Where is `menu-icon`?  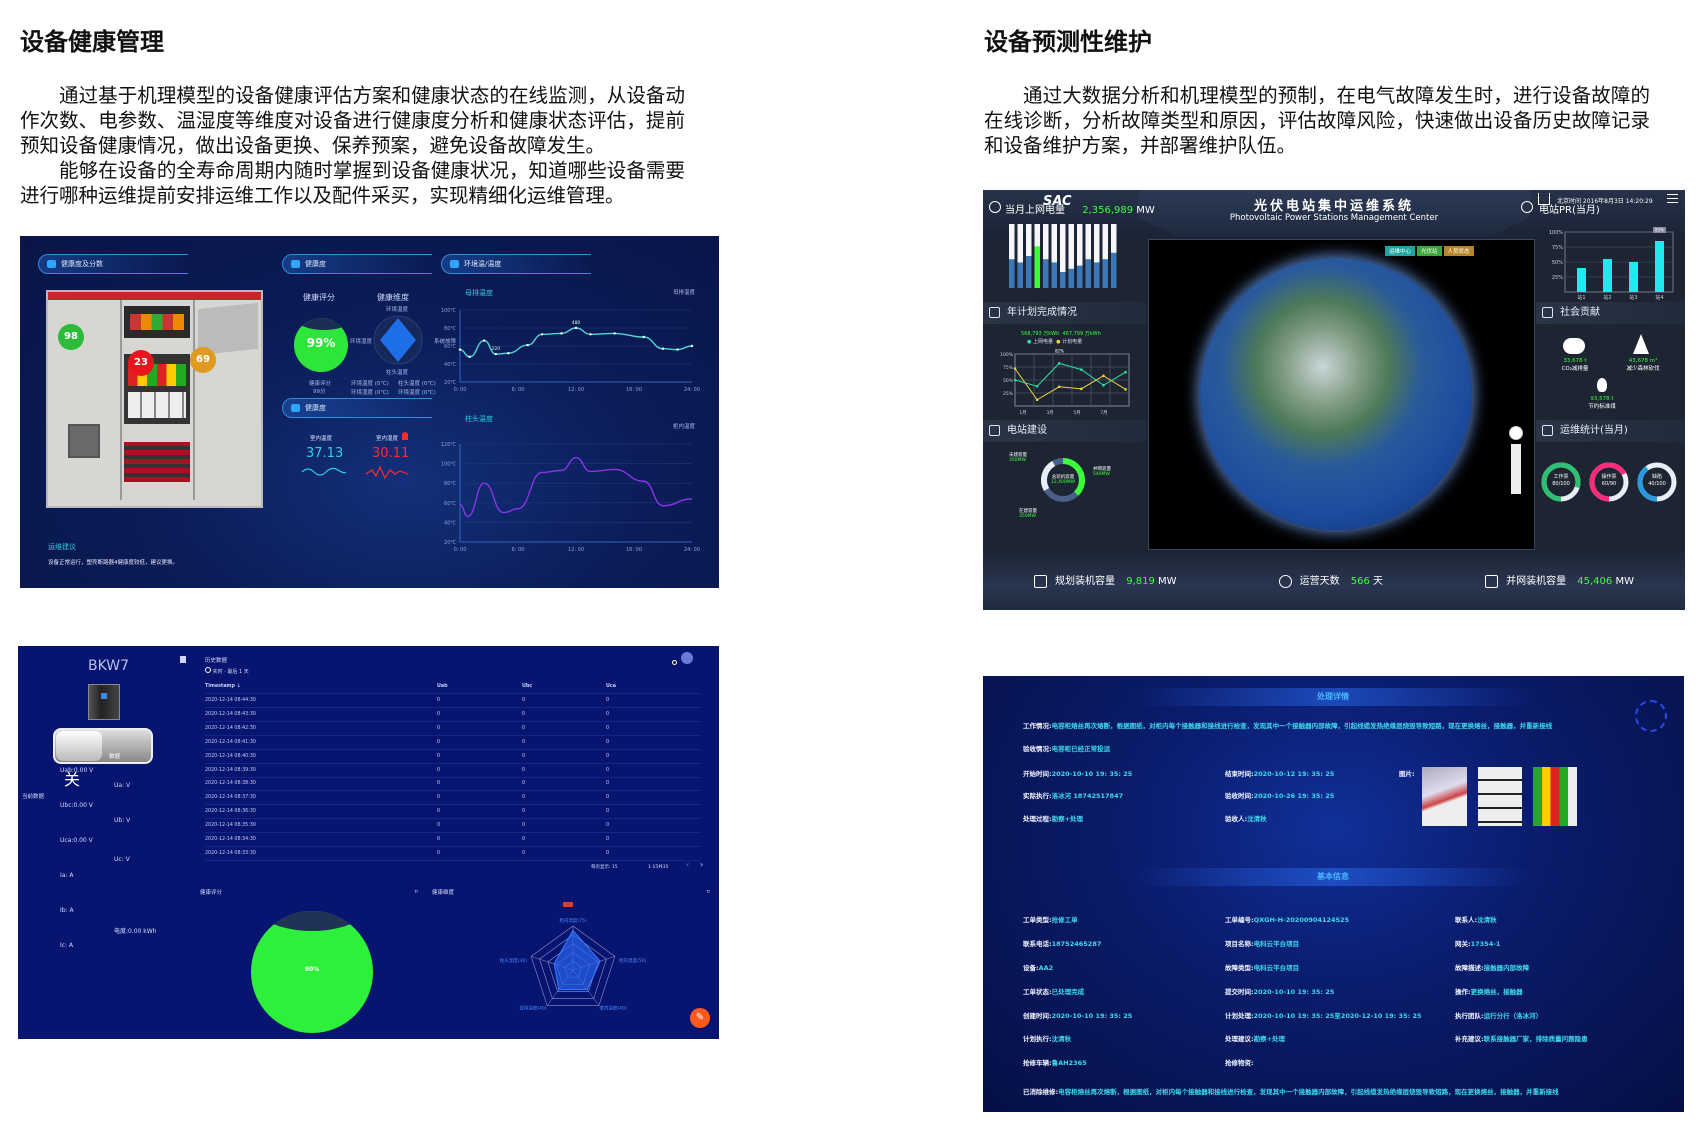 menu-icon is located at coordinates (1672, 198).